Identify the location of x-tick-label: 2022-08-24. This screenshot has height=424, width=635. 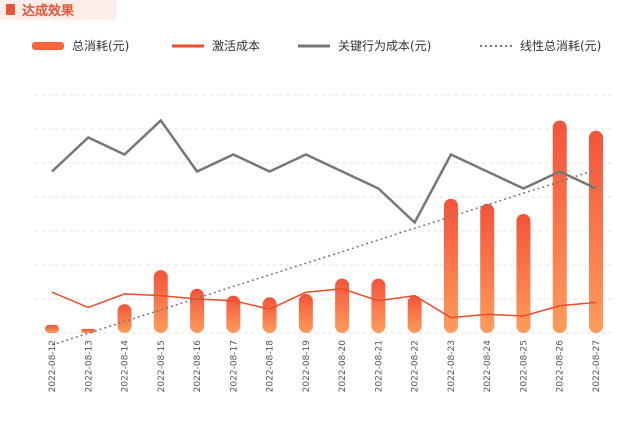
(488, 366).